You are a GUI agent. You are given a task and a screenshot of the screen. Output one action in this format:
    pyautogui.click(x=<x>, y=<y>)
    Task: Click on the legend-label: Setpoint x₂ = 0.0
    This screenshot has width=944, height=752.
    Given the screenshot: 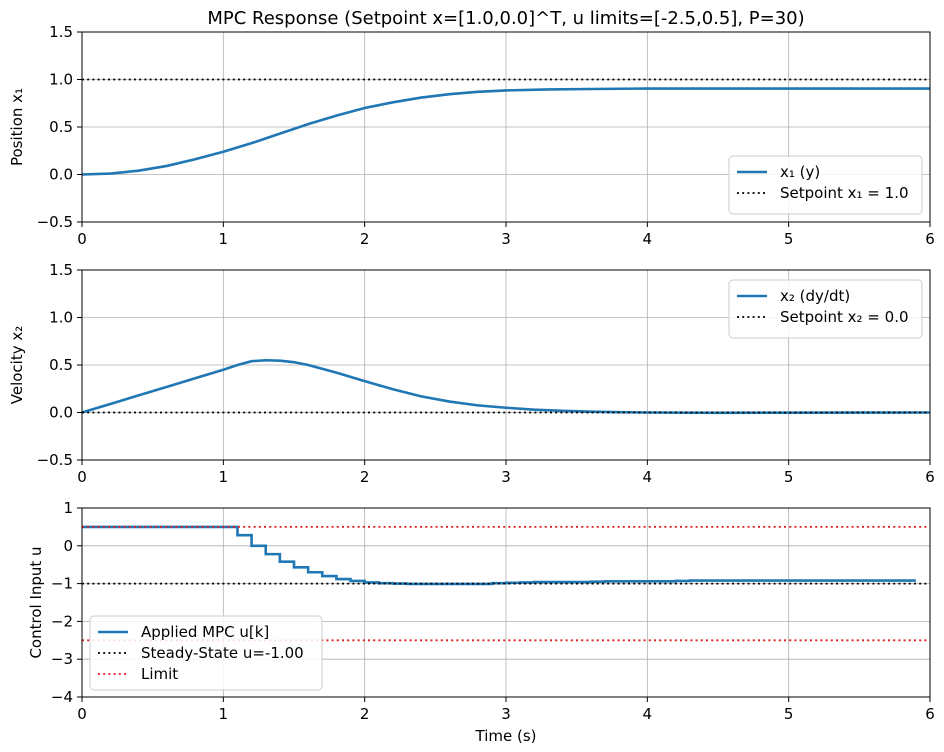 What is the action you would take?
    pyautogui.click(x=844, y=317)
    